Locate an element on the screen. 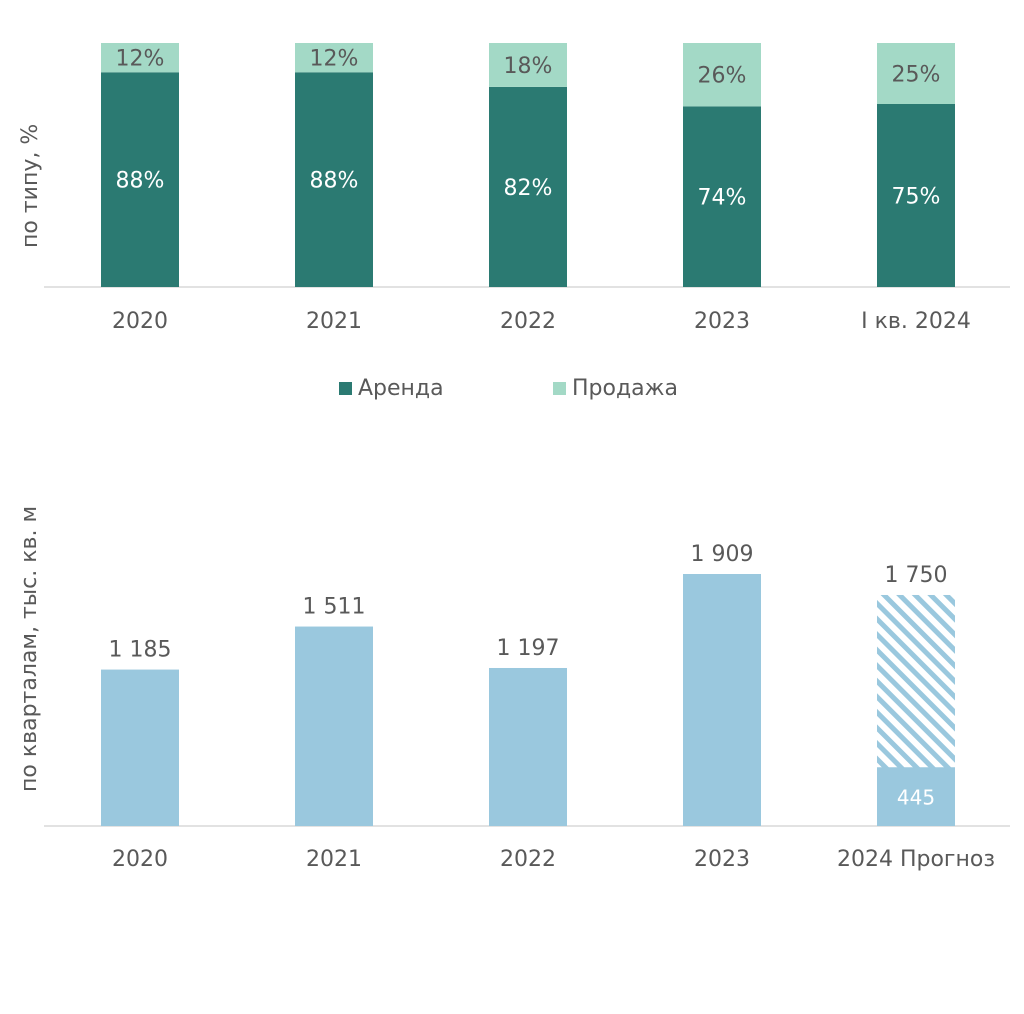  x-tick-label: I кв. 2024 is located at coordinates (916, 321).